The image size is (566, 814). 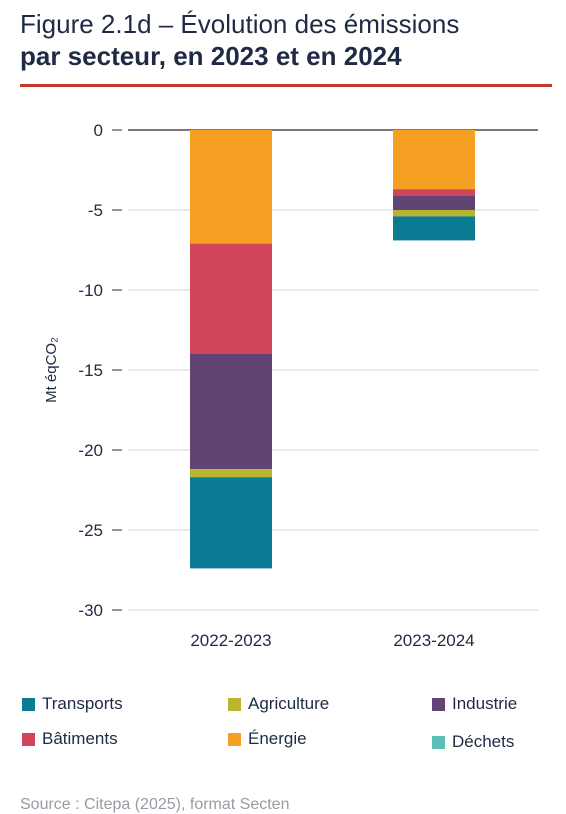 I want to click on bar-2022-2023-énergie, so click(x=231, y=187).